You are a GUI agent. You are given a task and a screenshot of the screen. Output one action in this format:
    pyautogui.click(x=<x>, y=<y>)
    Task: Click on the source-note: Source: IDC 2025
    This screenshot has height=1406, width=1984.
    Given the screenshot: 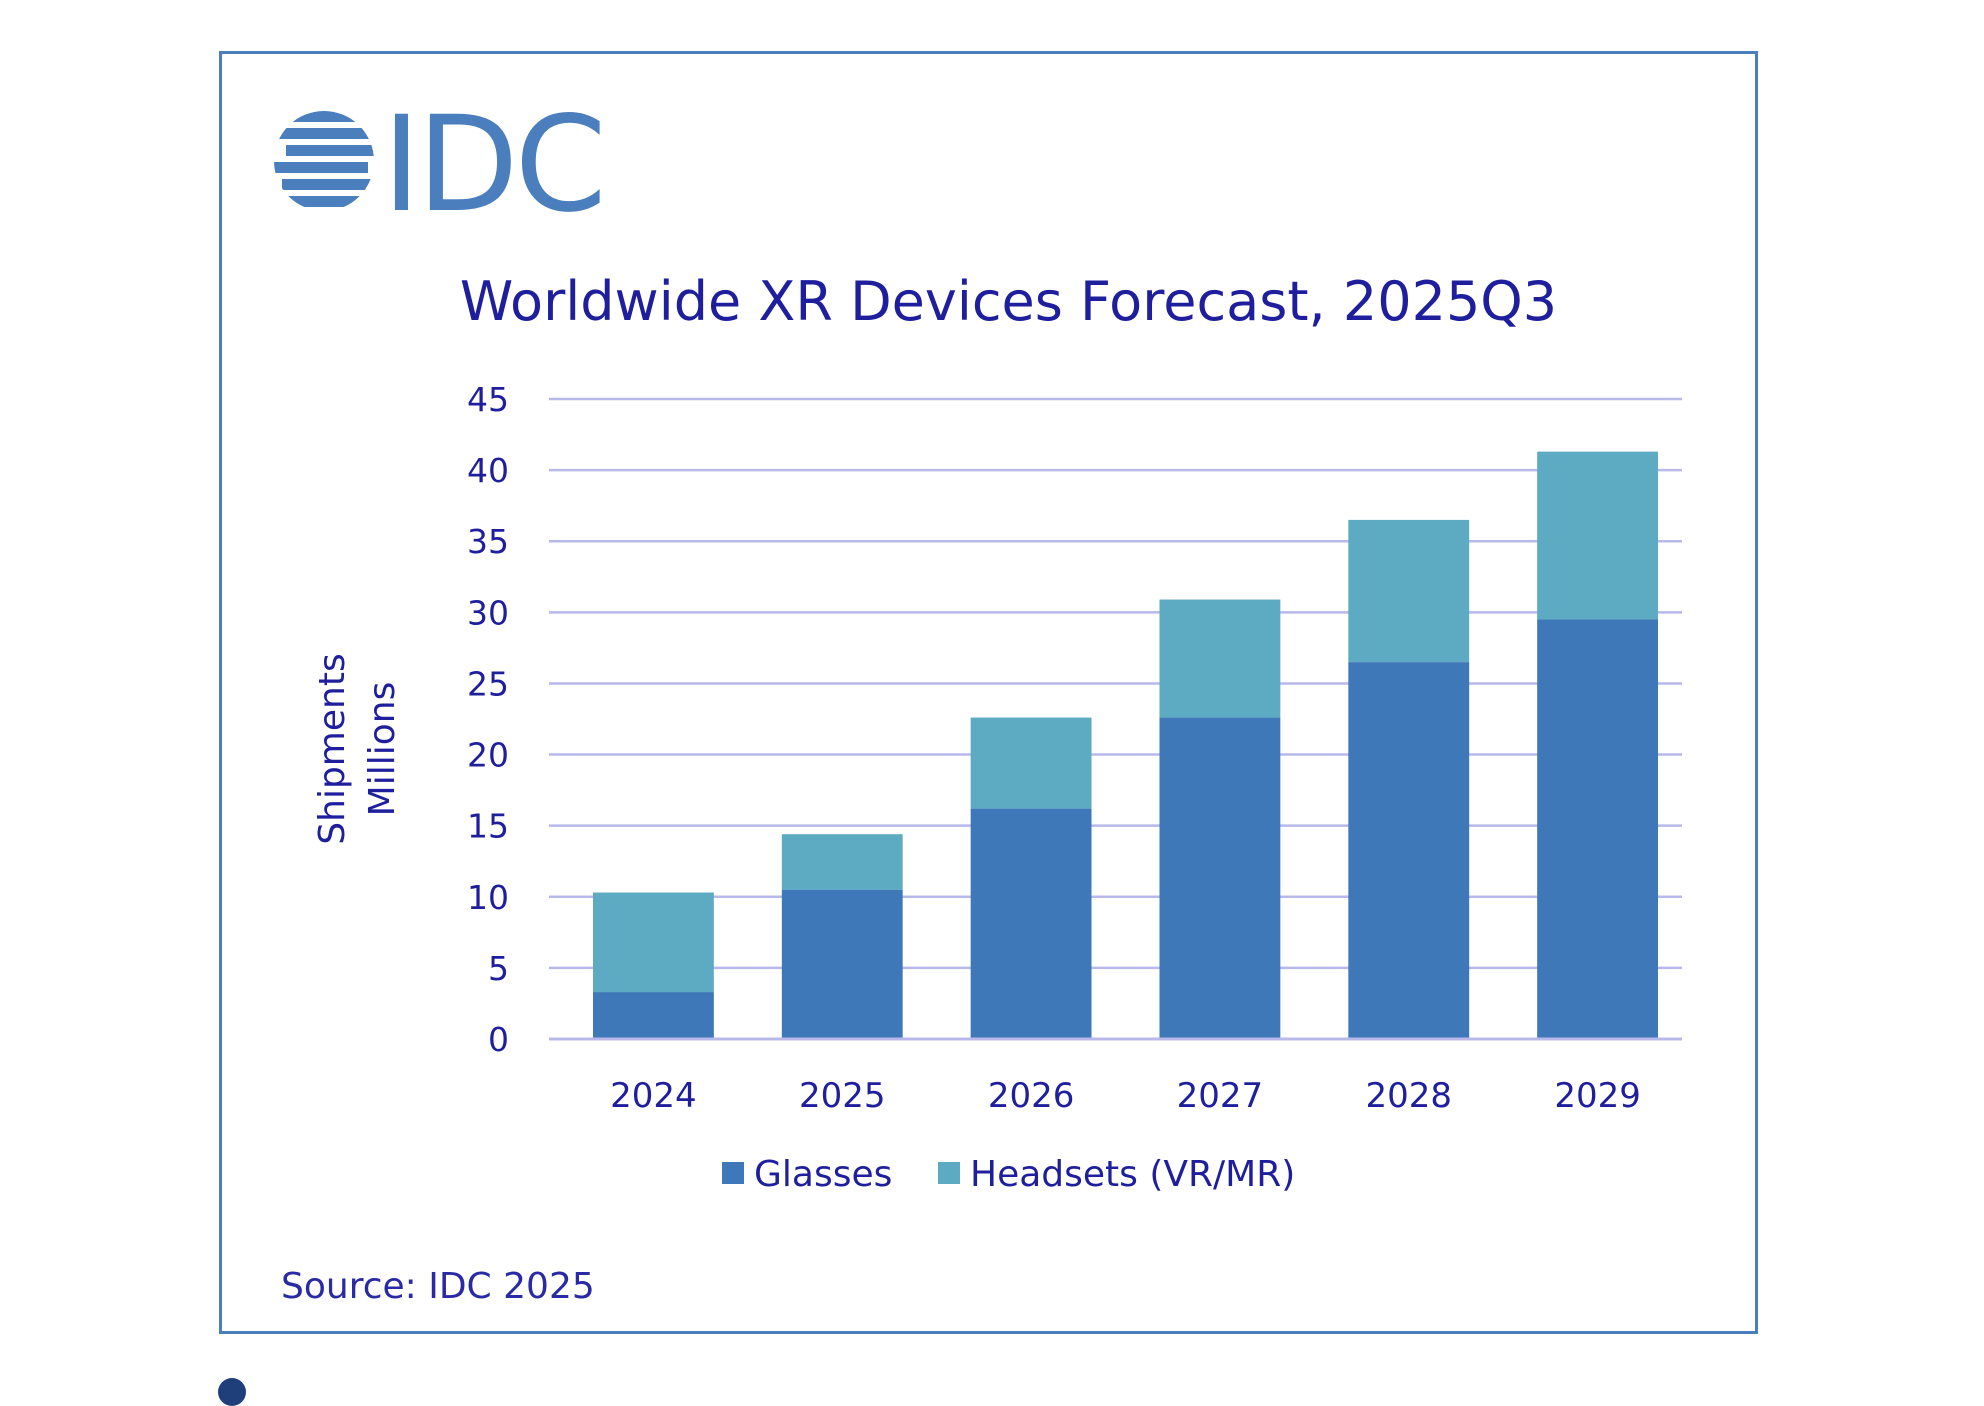 What is the action you would take?
    pyautogui.click(x=438, y=1286)
    